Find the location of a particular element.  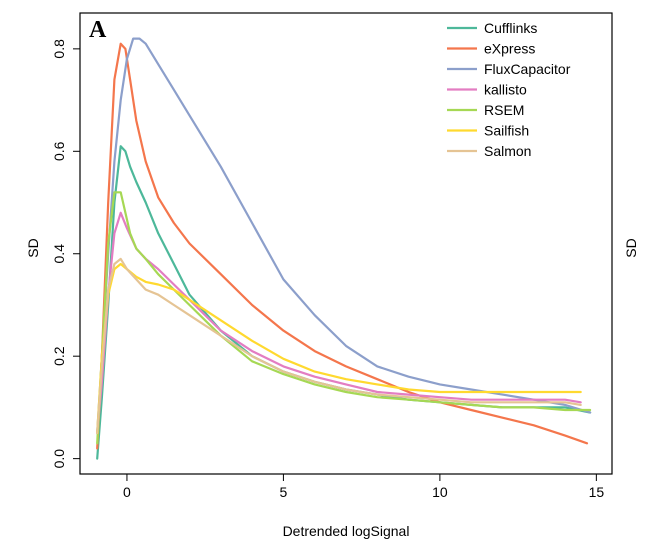

legend-label: FluxCapacitor is located at coordinates (527, 69).